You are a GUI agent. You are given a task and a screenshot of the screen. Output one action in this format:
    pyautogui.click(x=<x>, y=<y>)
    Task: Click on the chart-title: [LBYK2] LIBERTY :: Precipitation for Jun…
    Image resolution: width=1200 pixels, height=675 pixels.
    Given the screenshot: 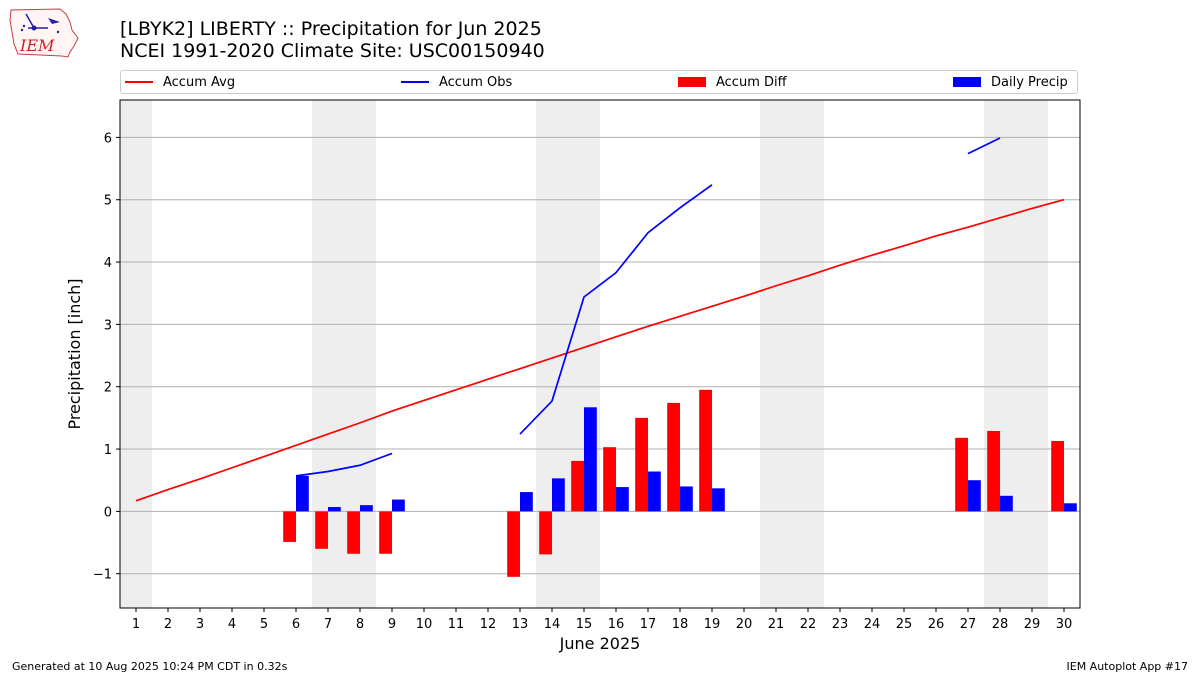 What is the action you would take?
    pyautogui.click(x=331, y=29)
    